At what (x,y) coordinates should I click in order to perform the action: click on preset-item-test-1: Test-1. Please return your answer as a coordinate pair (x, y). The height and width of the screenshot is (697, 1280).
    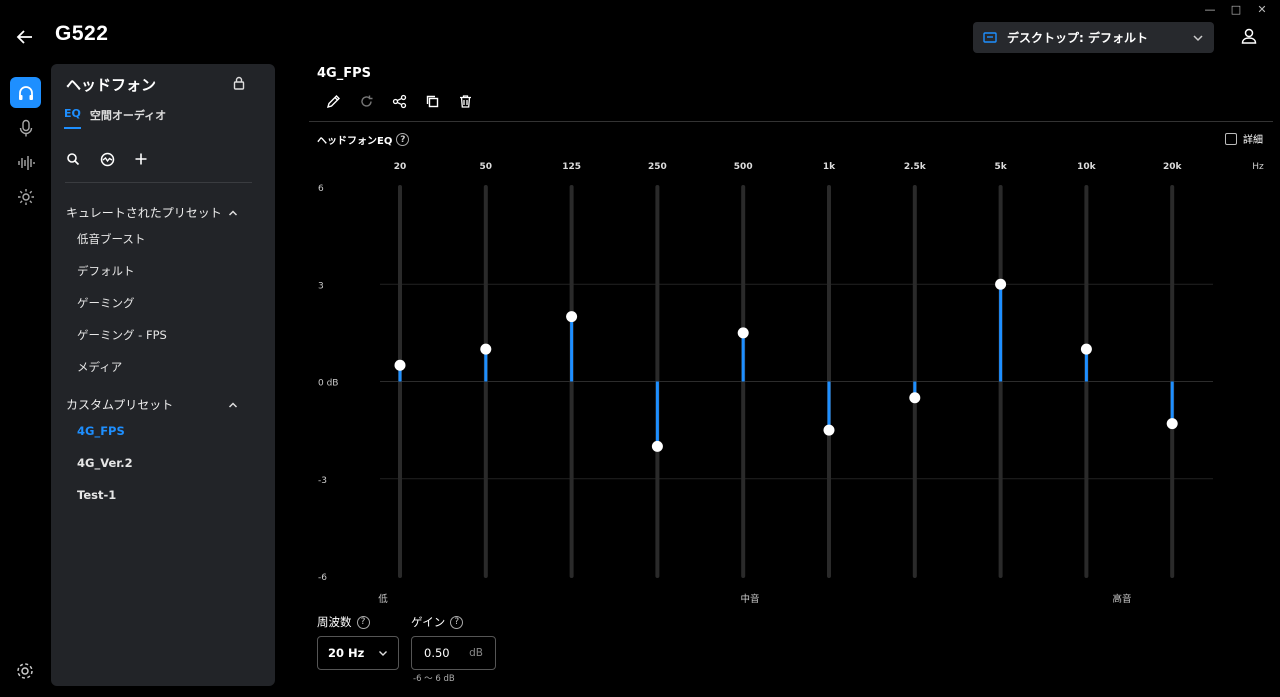
    Looking at the image, I should click on (97, 495).